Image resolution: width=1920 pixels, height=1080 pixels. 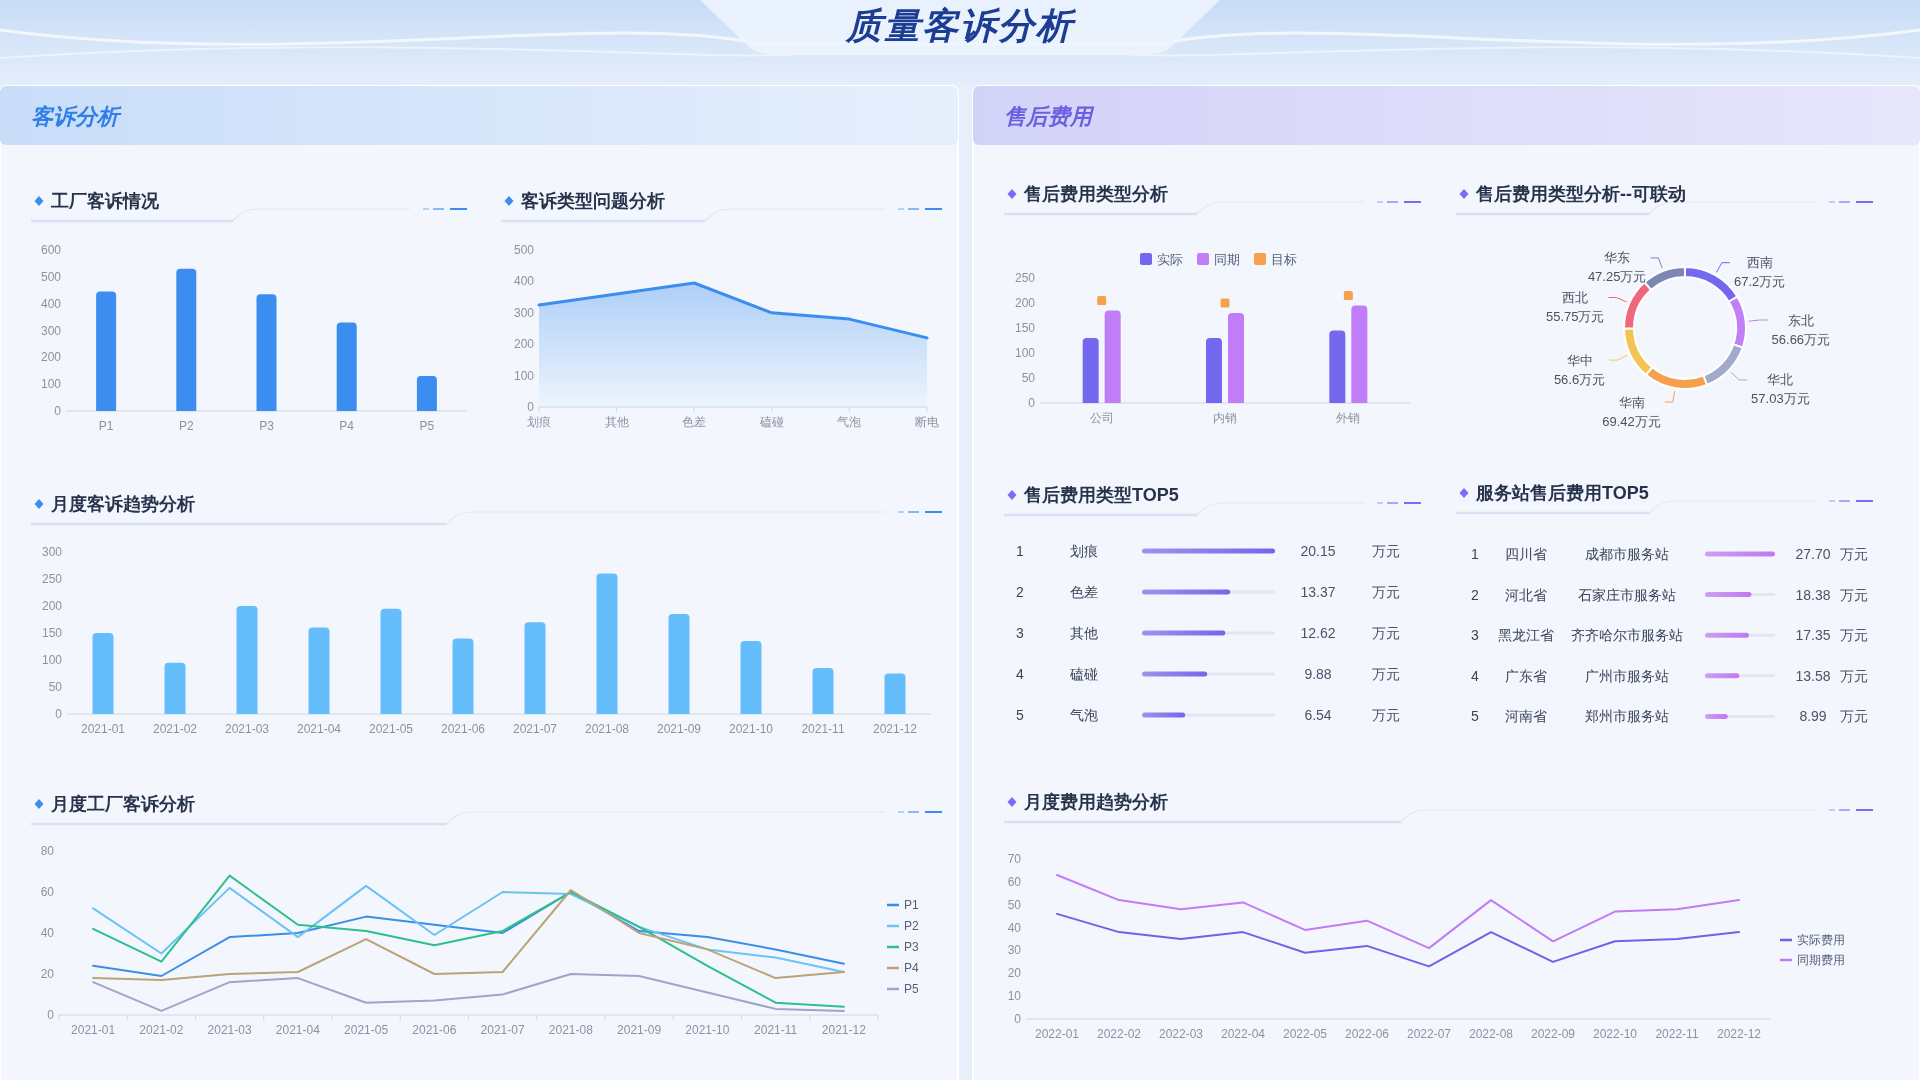 What do you see at coordinates (51, 276) in the screenshot?
I see `y-tick-label: 500` at bounding box center [51, 276].